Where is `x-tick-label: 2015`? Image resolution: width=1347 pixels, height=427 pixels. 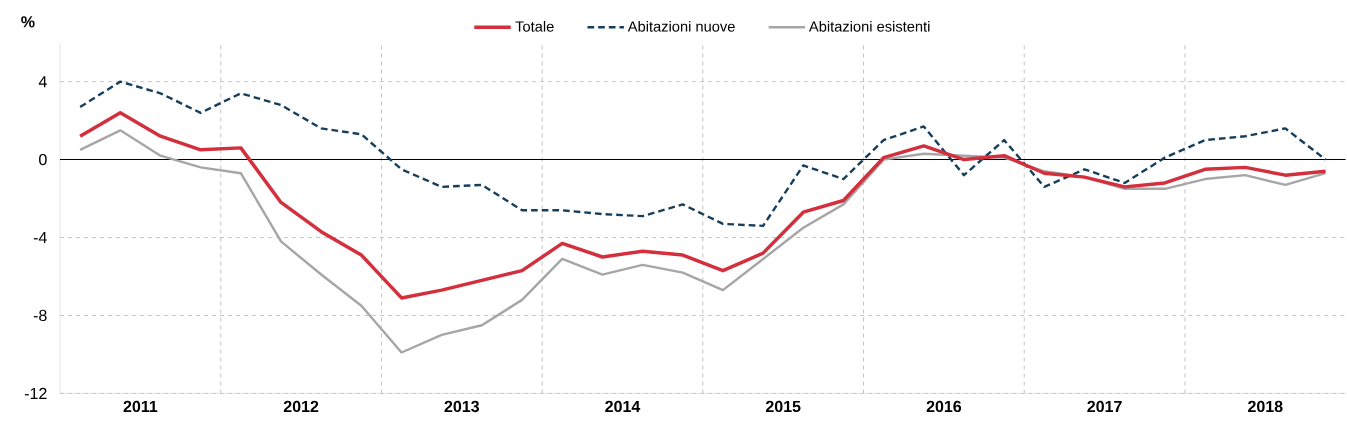 x-tick-label: 2015 is located at coordinates (783, 406).